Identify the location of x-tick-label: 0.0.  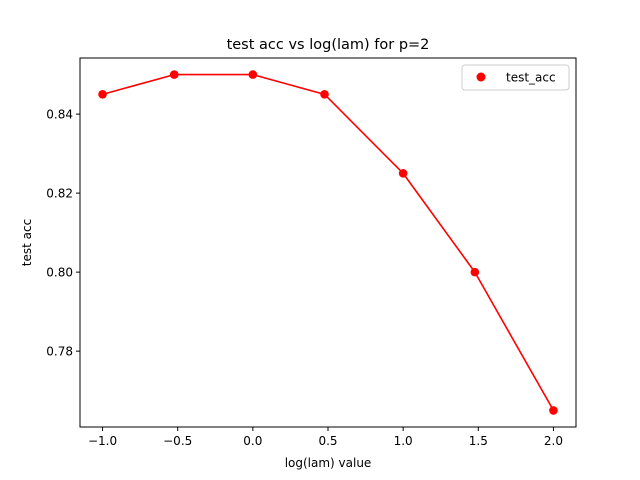
(252, 441).